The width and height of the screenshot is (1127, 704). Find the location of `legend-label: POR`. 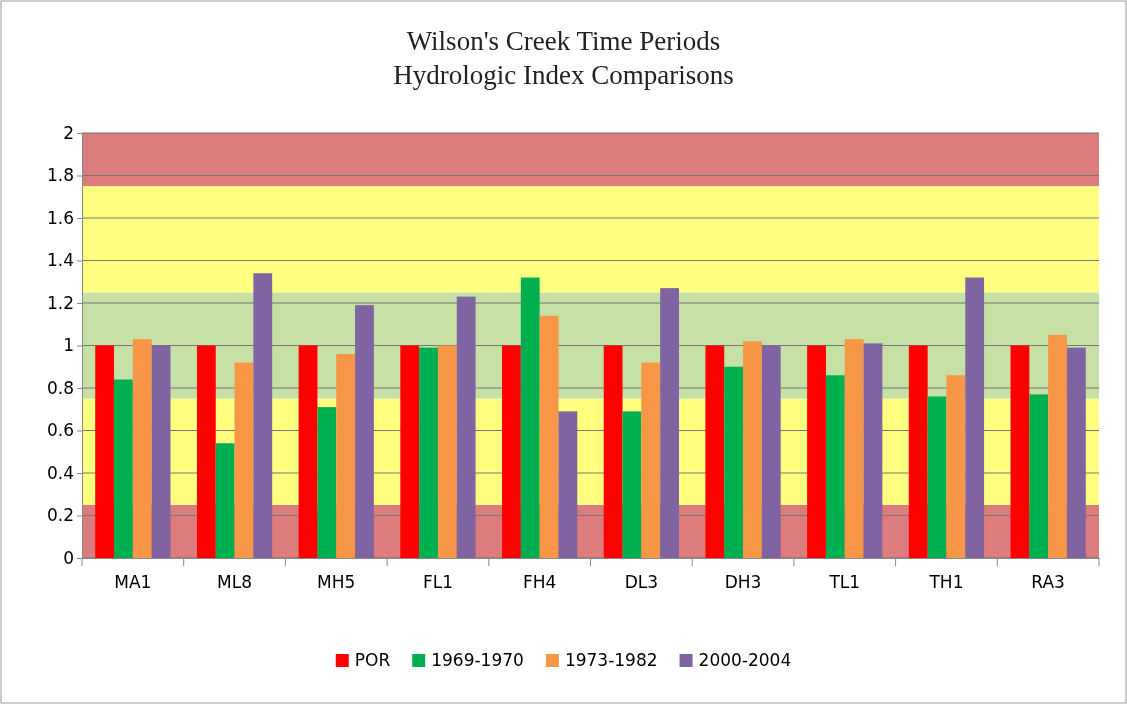

legend-label: POR is located at coordinates (372, 660).